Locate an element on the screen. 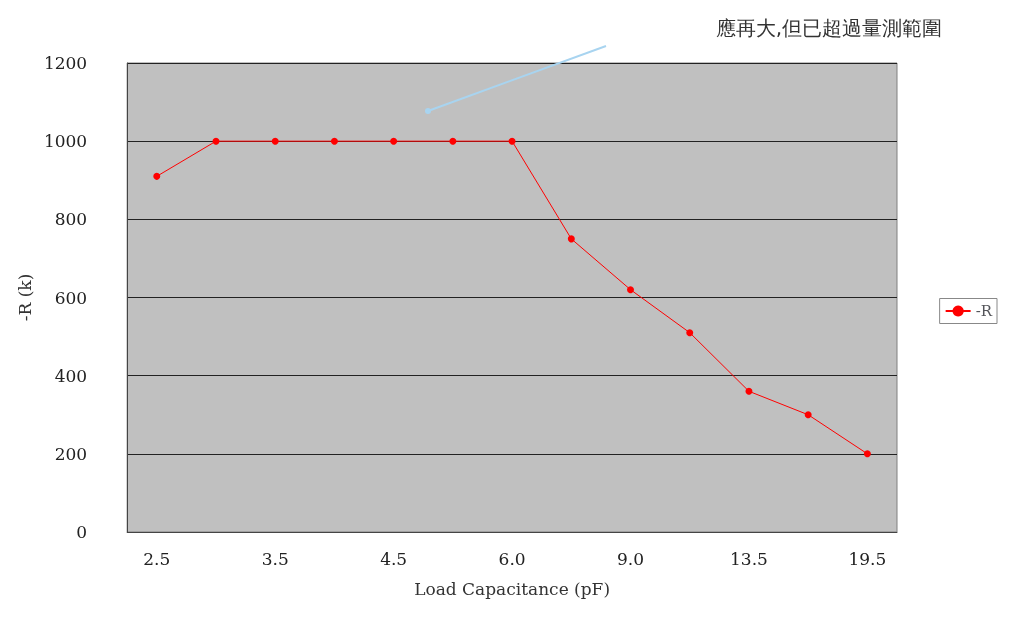  y-tick-label: 1200 is located at coordinates (65, 63).